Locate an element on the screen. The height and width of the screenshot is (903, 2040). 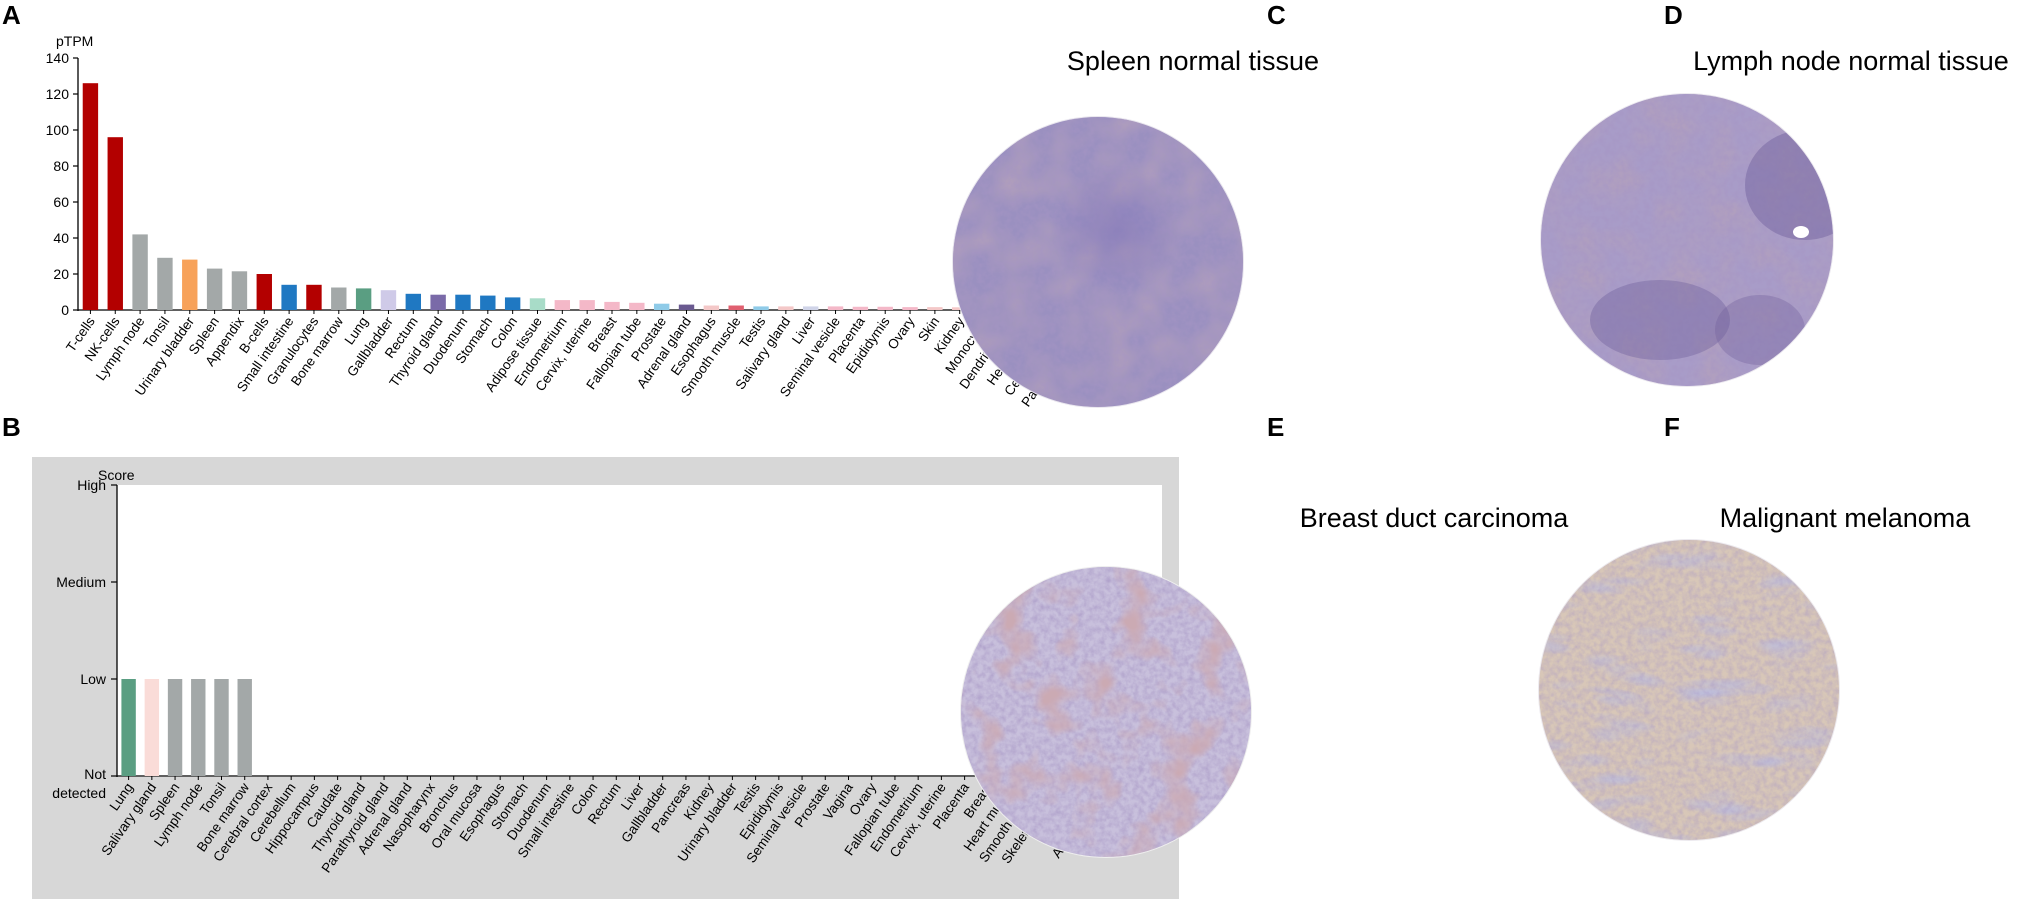
spleen-tissue-image: Spleen normal tissue is located at coordinates (1135, 227).